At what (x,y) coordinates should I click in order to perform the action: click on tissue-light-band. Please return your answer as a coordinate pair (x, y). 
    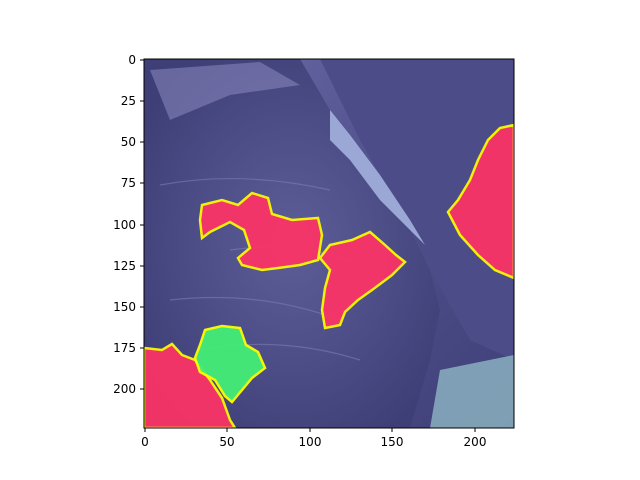
    Looking at the image, I should click on (225, 91).